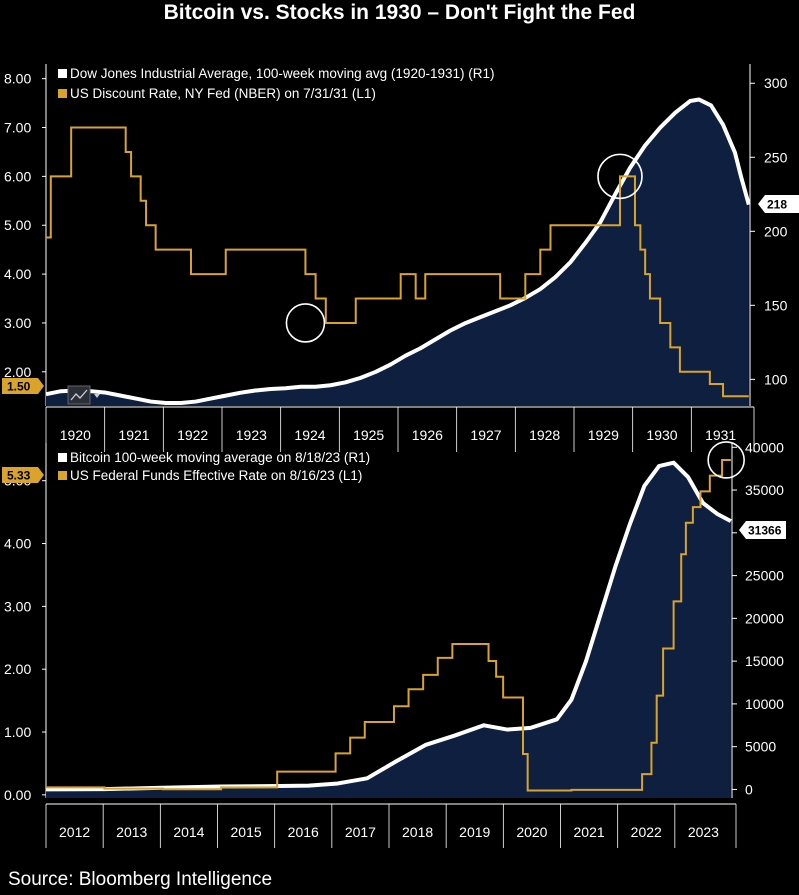 The height and width of the screenshot is (895, 799). I want to click on left-flag-label: 1.50, so click(19, 387).